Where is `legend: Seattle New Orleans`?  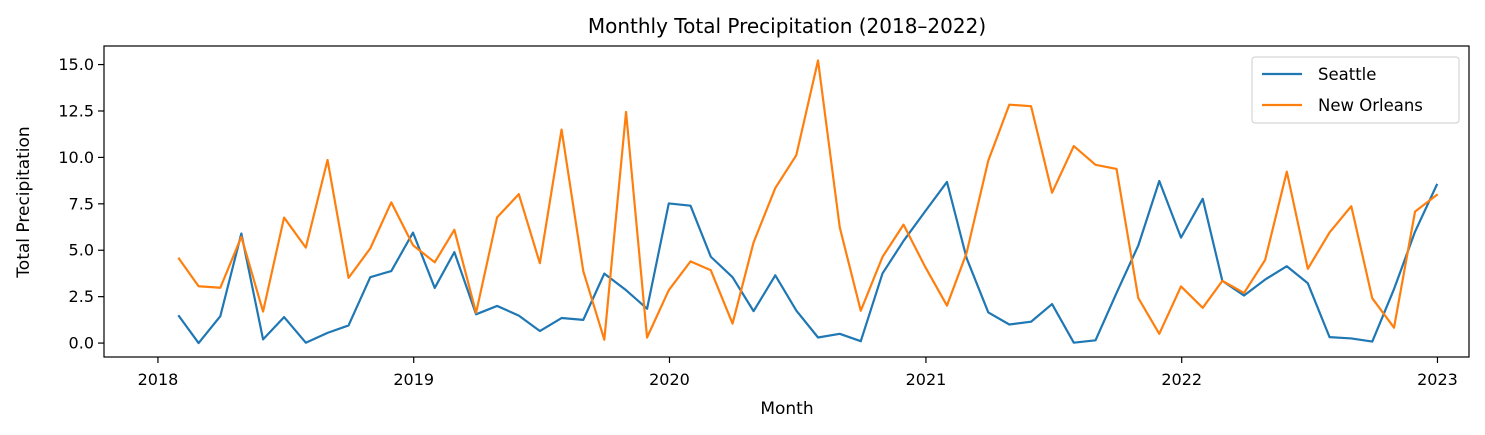 legend: Seattle New Orleans is located at coordinates (1355, 90).